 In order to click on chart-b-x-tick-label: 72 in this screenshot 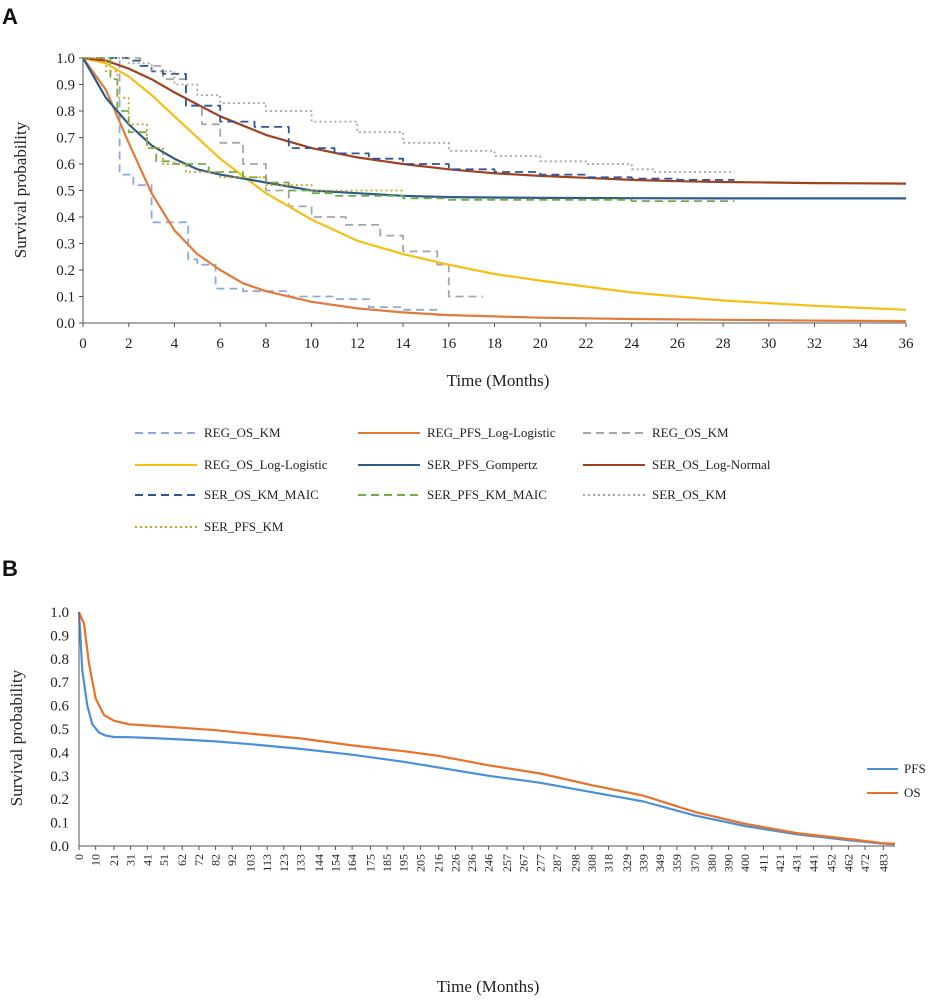, I will do `click(199, 860)`.